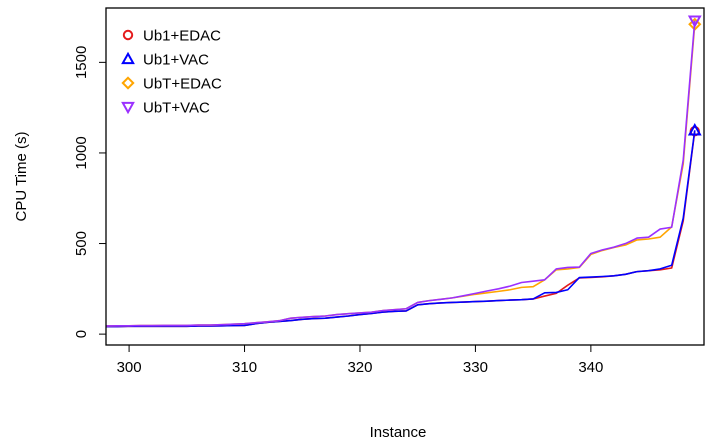 The image size is (705, 446). I want to click on legend-item: UbT+EDAC, so click(171, 84).